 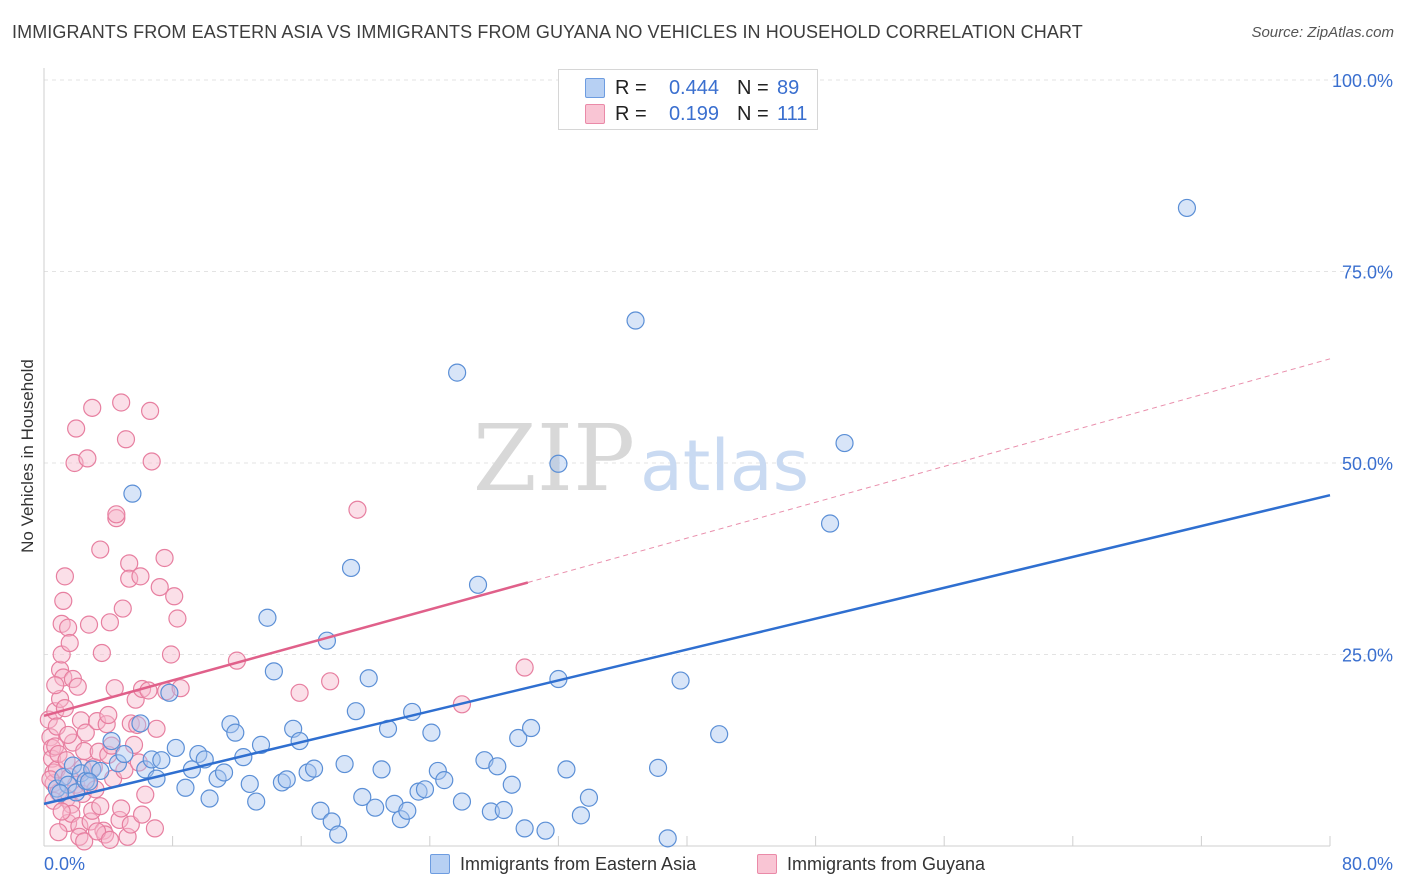 I want to click on legend-row-guyana: R = 0.199 N = 111, so click(x=696, y=114).